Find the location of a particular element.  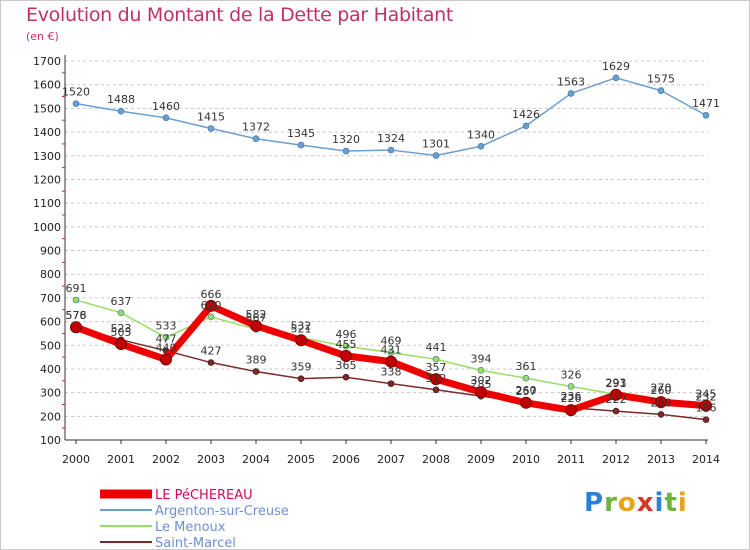

y-tick-label: 1100 is located at coordinates (47, 203).